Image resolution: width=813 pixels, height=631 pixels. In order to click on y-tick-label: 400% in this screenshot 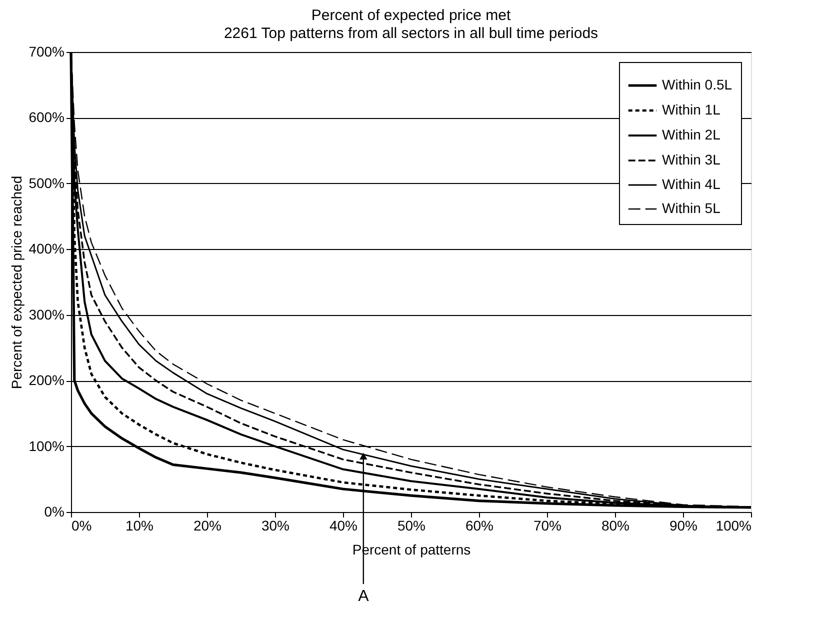, I will do `click(46, 248)`.